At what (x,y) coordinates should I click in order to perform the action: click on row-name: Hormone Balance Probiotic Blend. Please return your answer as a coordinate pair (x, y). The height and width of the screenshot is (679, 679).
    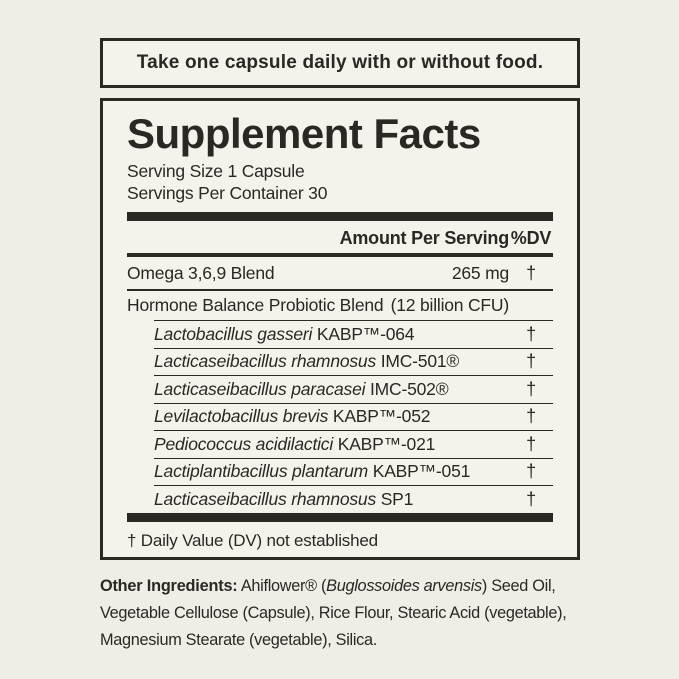
    Looking at the image, I should click on (255, 305).